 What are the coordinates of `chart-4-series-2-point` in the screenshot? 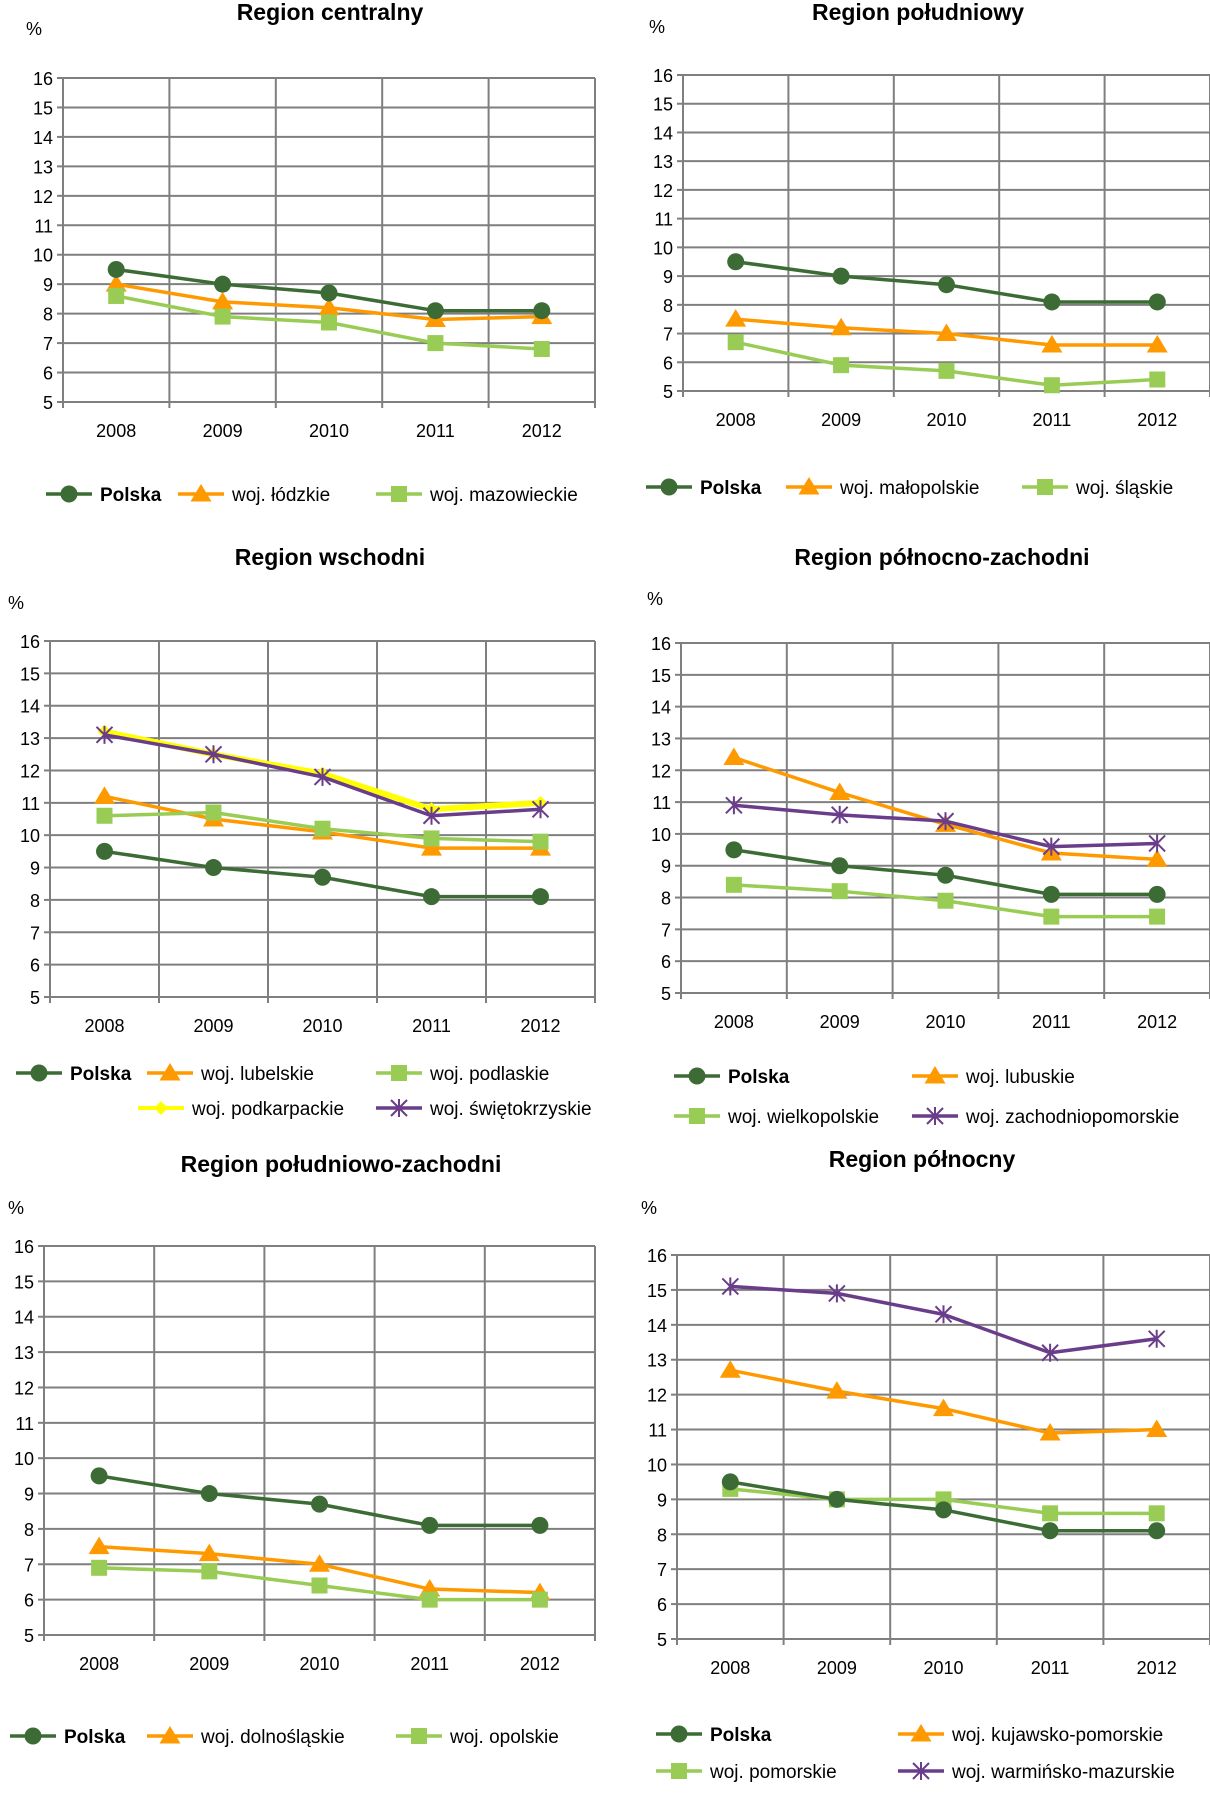 It's located at (1157, 858).